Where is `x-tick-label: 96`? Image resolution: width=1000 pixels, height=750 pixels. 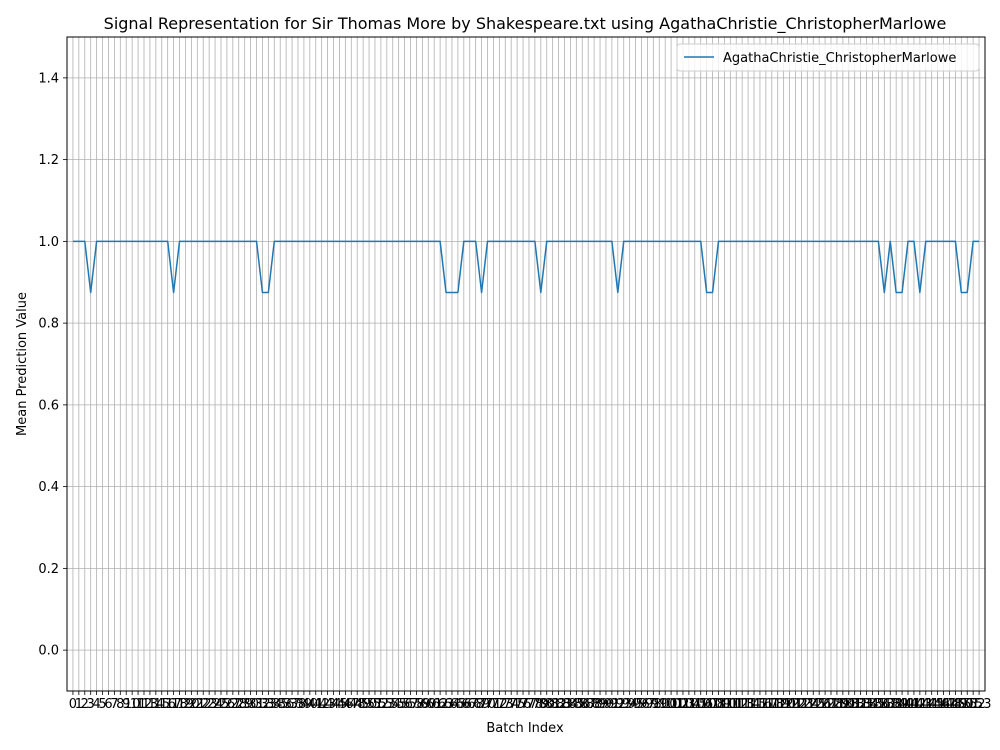 x-tick-label: 96 is located at coordinates (641, 704).